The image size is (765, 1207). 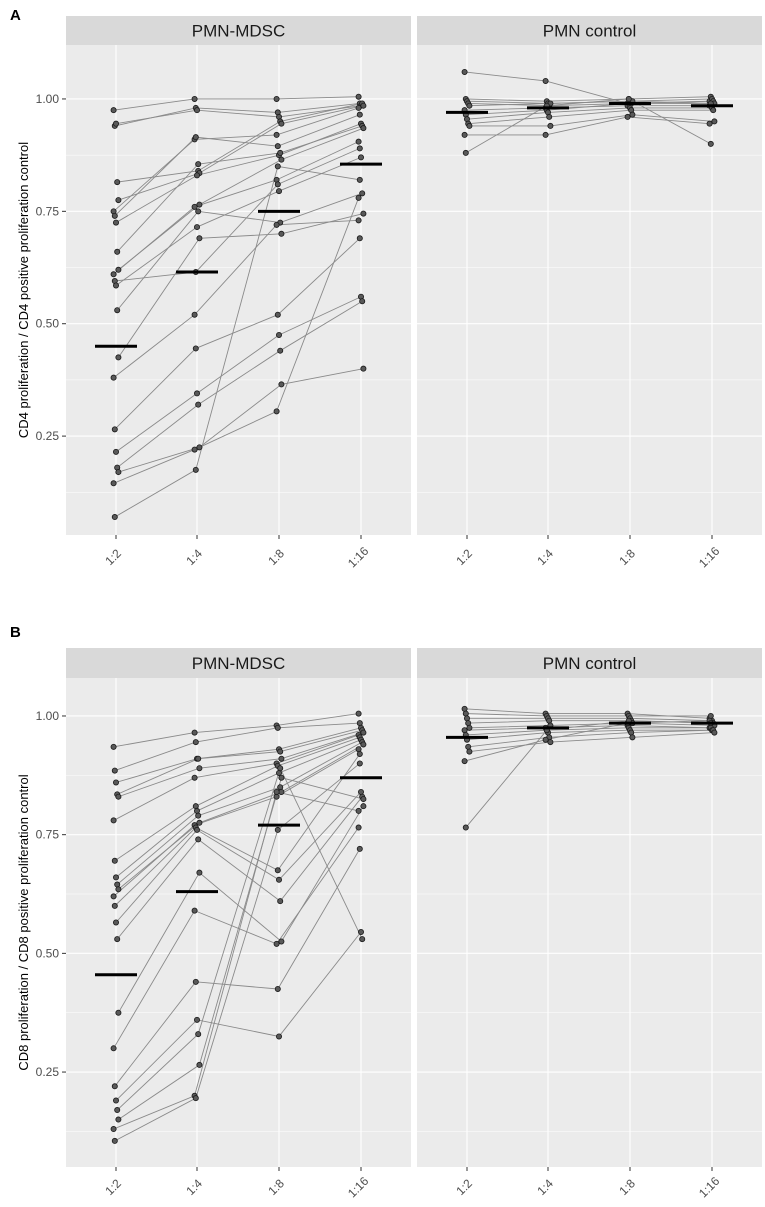 What do you see at coordinates (545, 557) in the screenshot?
I see `x-tick-label: 1:4` at bounding box center [545, 557].